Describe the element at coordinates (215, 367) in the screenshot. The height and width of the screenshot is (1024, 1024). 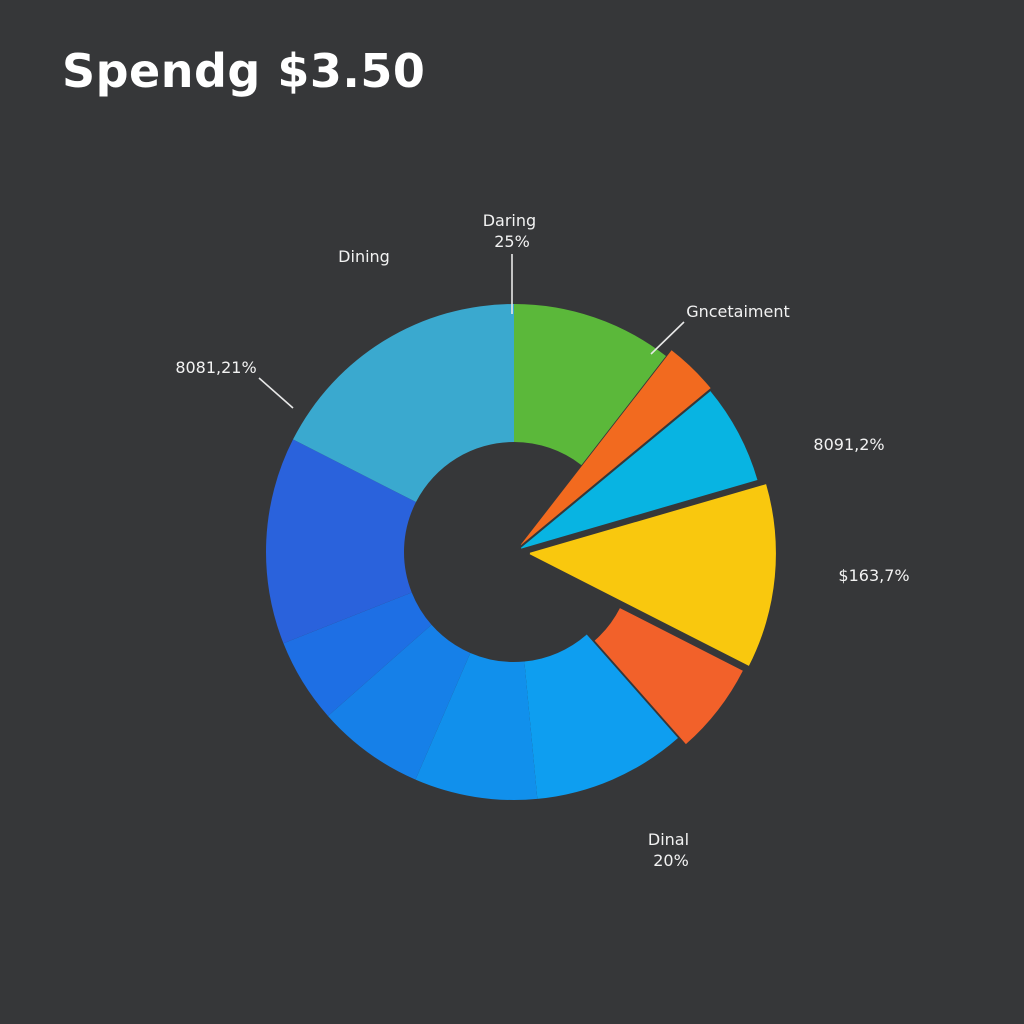
I see `annotation-8081: 8081,21%` at that location.